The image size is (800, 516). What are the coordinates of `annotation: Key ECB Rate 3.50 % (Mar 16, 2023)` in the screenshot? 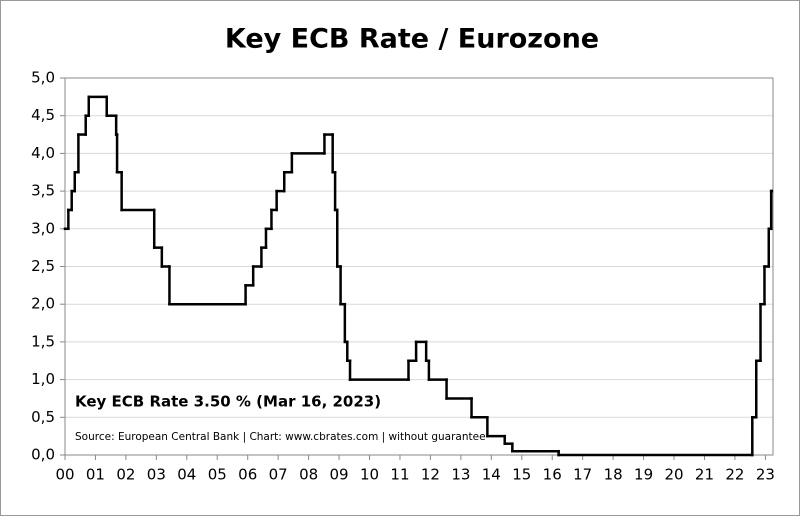 It's located at (228, 402).